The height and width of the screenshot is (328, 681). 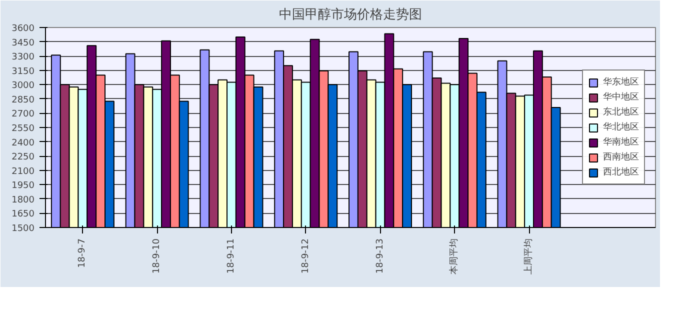 What do you see at coordinates (23, 115) in the screenshot?
I see `y-tick-label: 2700` at bounding box center [23, 115].